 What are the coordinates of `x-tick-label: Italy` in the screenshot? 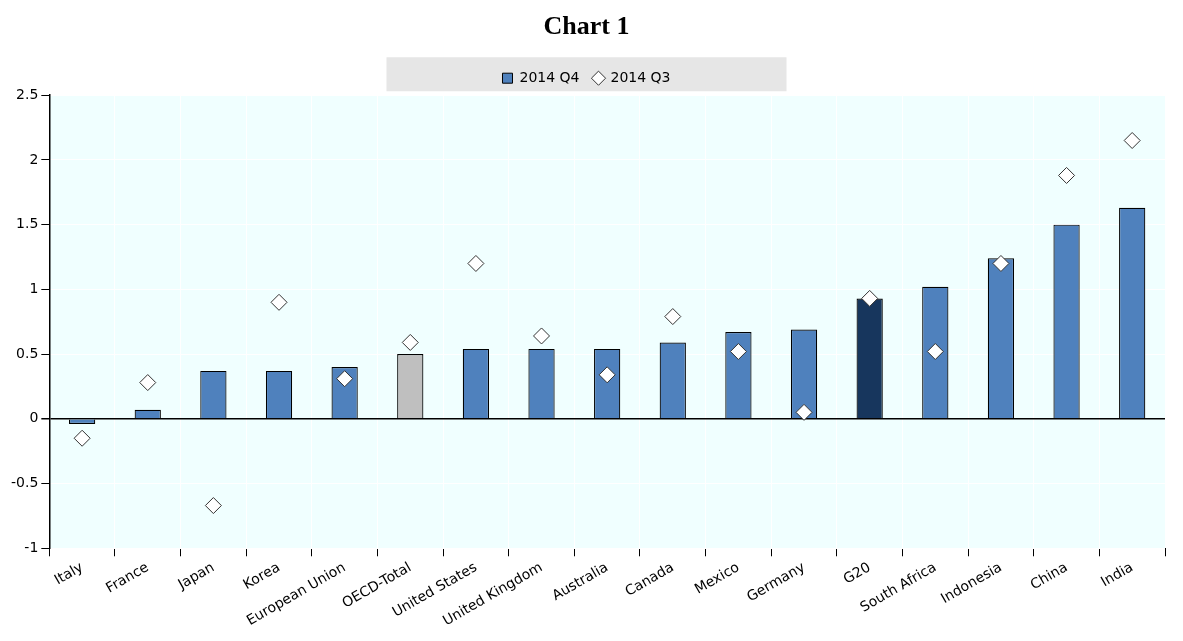 It's located at (68, 573).